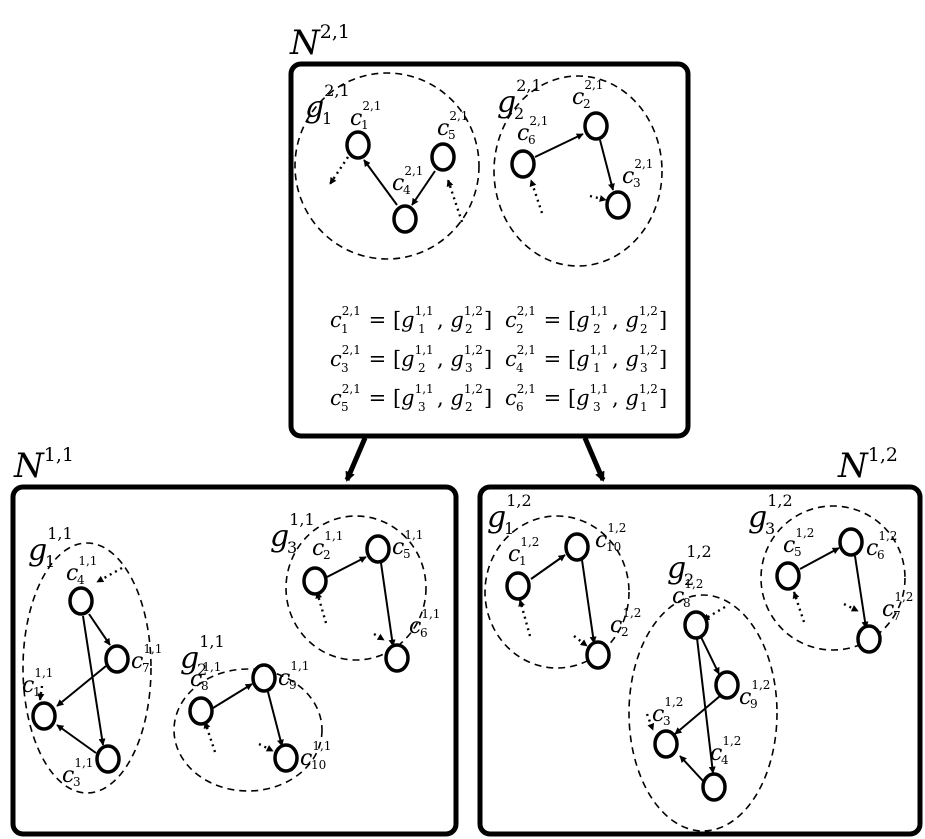  What do you see at coordinates (519, 99) in the screenshot?
I see `group-label-top-g2: g2,1 2` at bounding box center [519, 99].